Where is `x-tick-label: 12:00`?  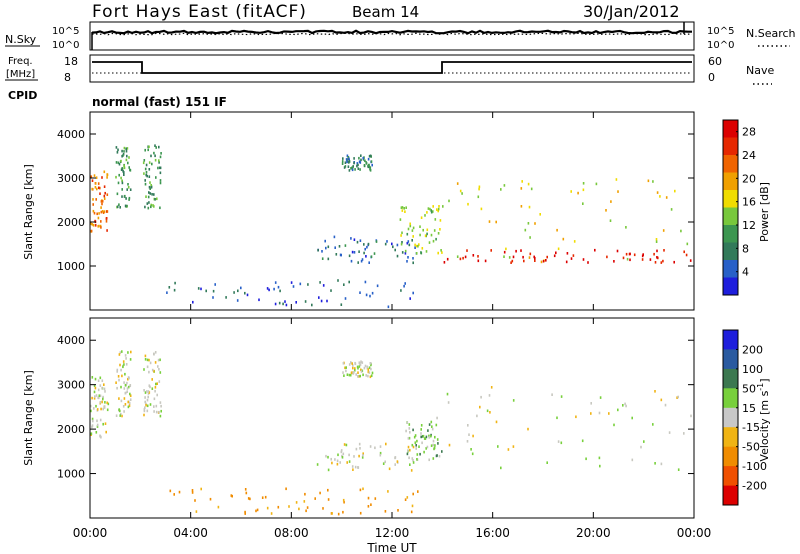 x-tick-label: 12:00 is located at coordinates (392, 533).